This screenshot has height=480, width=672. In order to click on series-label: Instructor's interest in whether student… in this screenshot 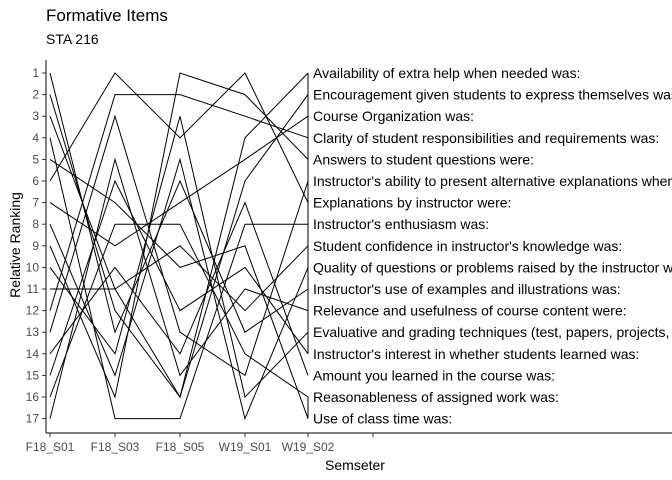, I will do `click(476, 354)`.